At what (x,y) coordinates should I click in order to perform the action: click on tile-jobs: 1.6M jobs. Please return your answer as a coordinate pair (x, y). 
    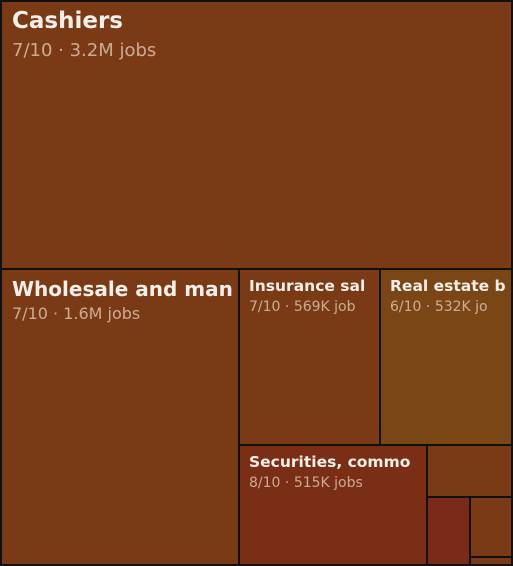
    Looking at the image, I should click on (102, 313).